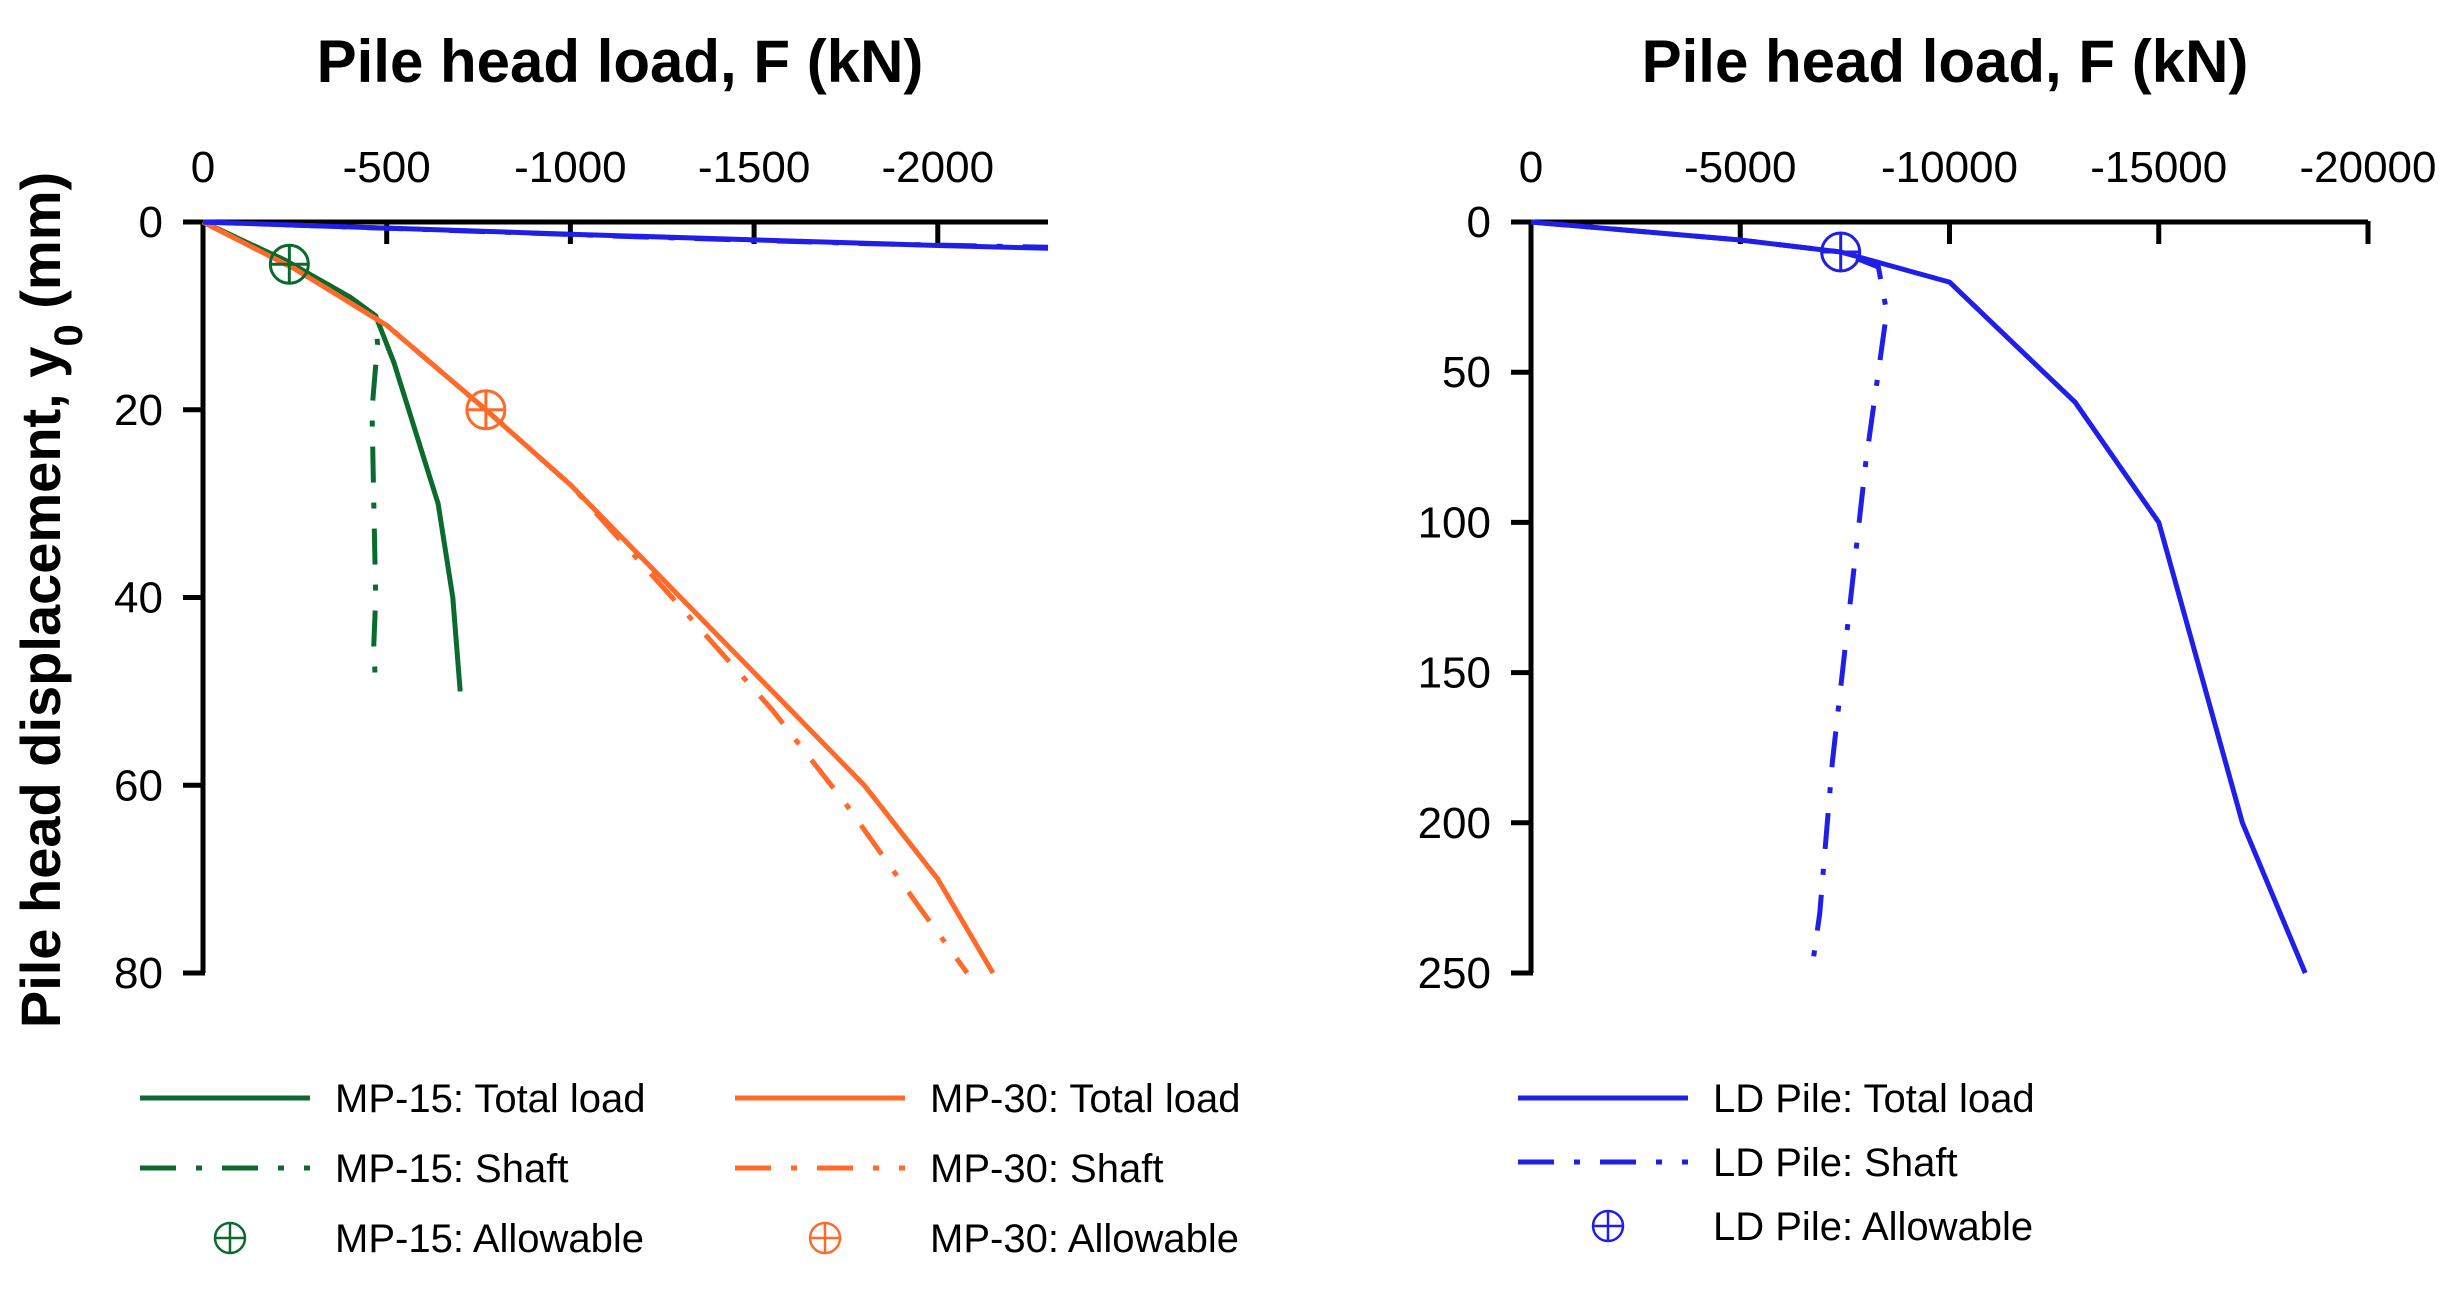 This screenshot has height=1304, width=2453. What do you see at coordinates (570, 167) in the screenshot?
I see `left-x-tick-label: -1000` at bounding box center [570, 167].